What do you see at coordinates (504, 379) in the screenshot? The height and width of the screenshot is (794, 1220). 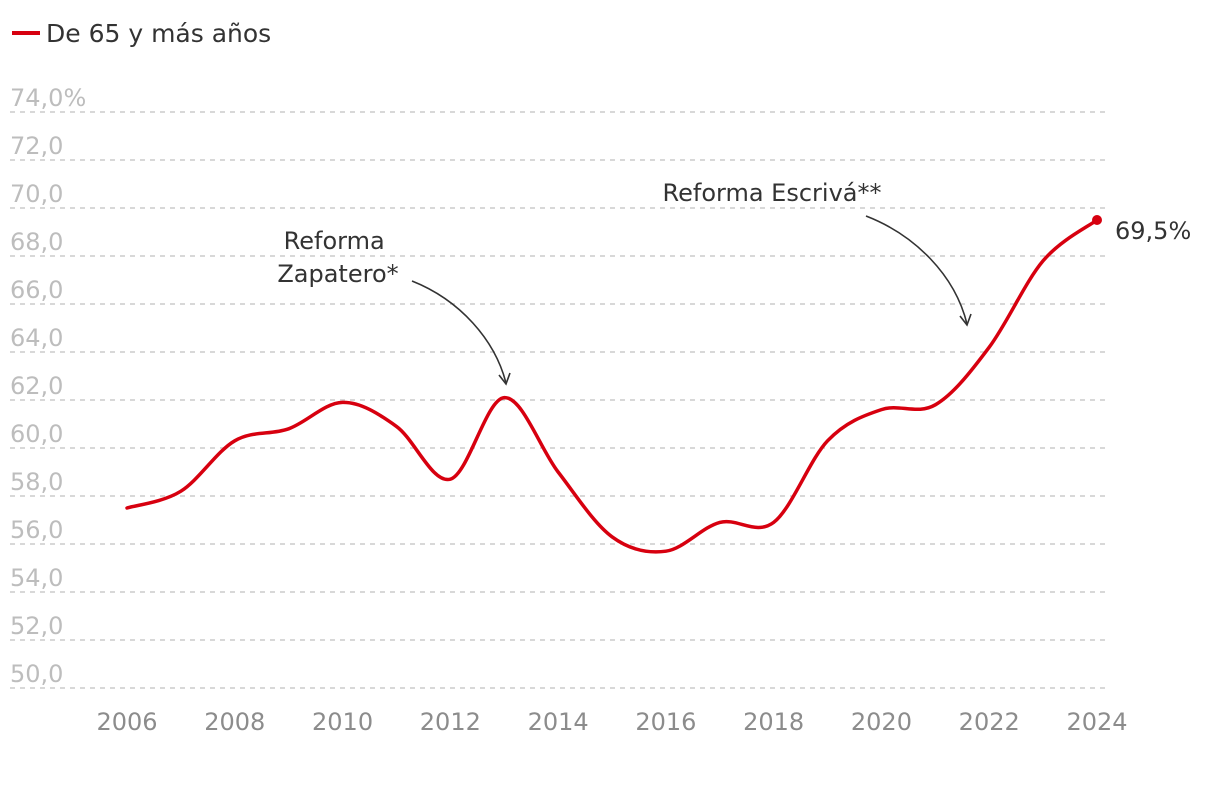 I see `annotation-zapatero-arrowhead` at bounding box center [504, 379].